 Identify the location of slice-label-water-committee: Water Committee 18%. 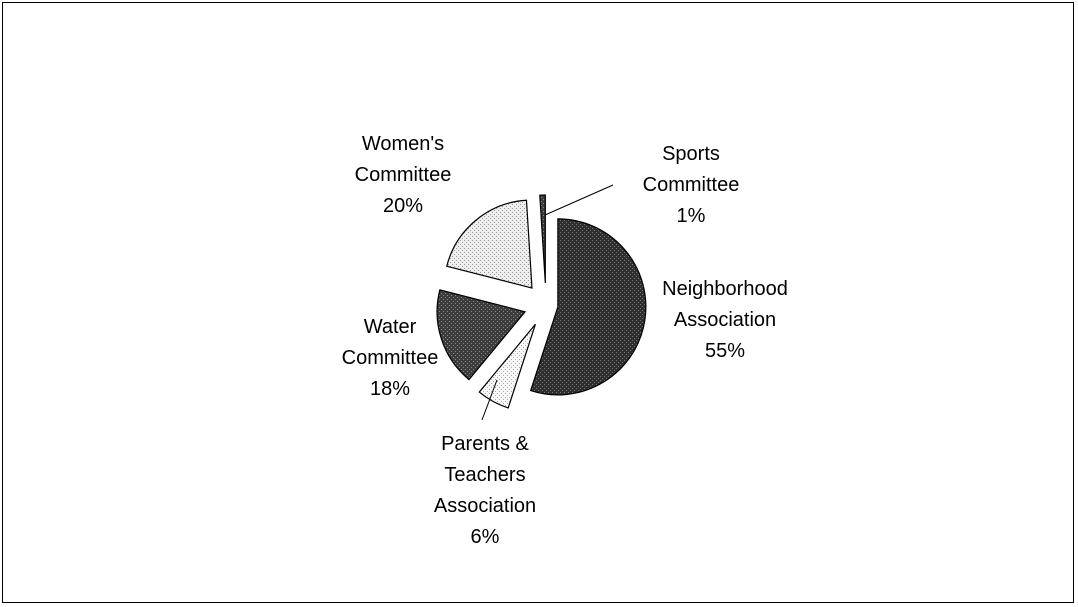
(390, 358).